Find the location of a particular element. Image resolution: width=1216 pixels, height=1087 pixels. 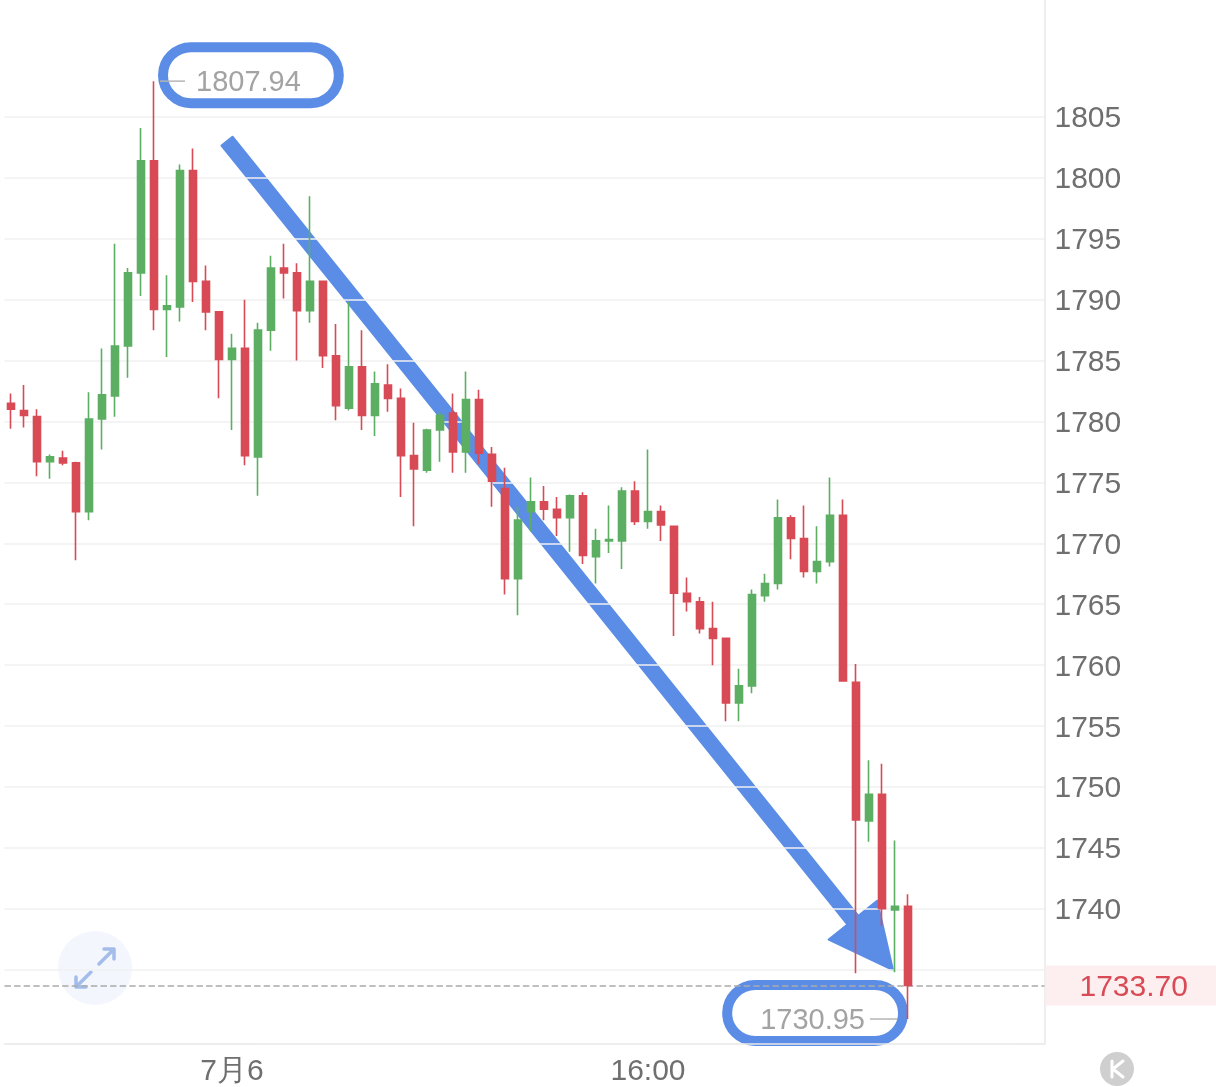

y-tick-label: 1755 is located at coordinates (1088, 726).